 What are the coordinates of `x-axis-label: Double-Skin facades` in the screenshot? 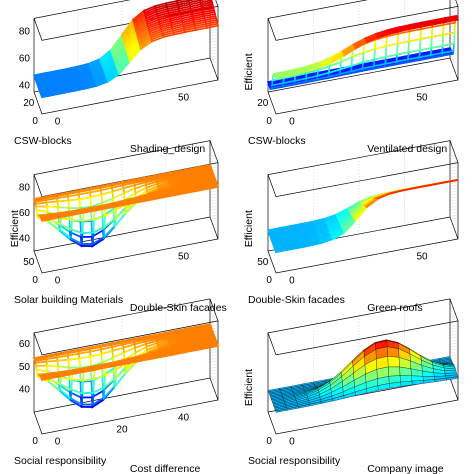 It's located at (296, 300).